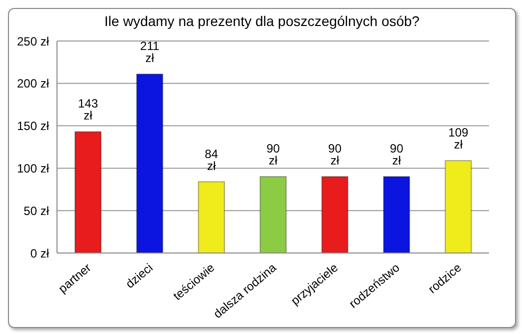 This screenshot has height=334, width=522. What do you see at coordinates (33, 168) in the screenshot?
I see `y-tick-label: 100 zł` at bounding box center [33, 168].